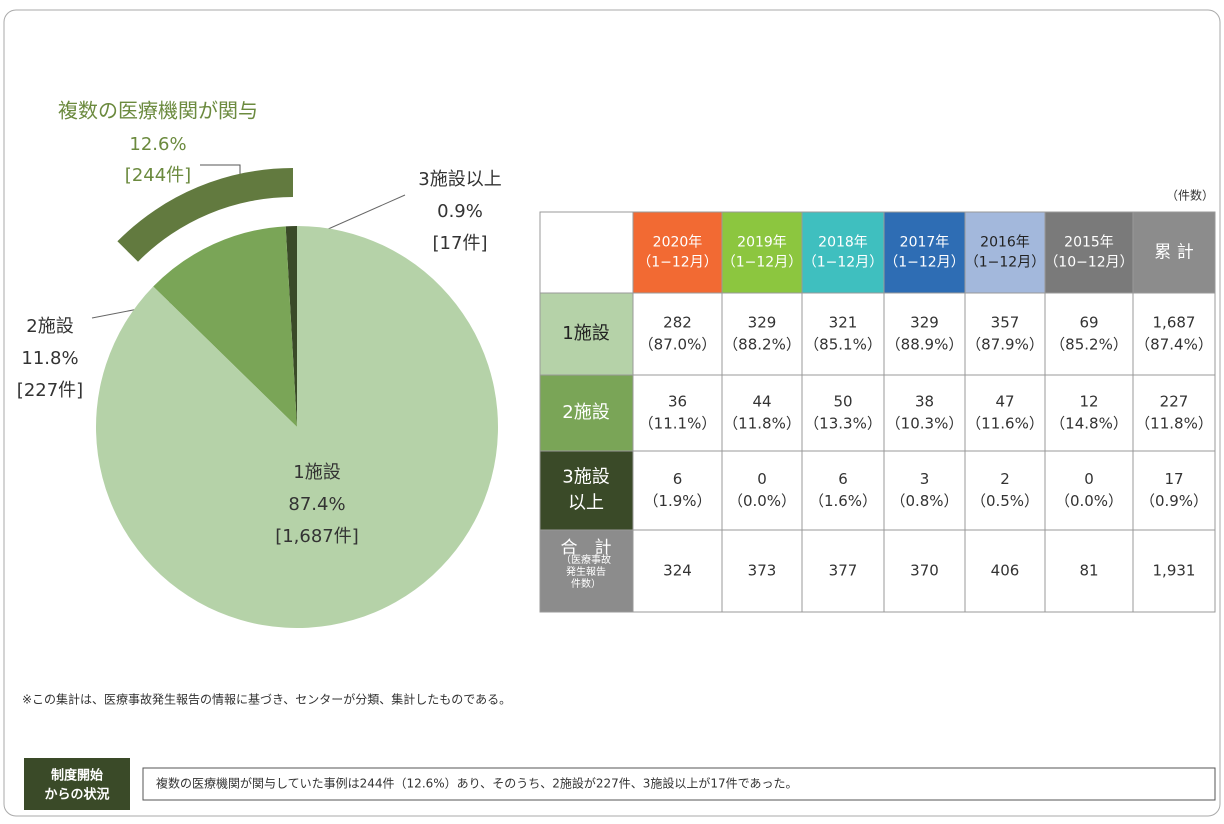  Describe the element at coordinates (586, 252) in the screenshot. I see `corner-cell` at that location.